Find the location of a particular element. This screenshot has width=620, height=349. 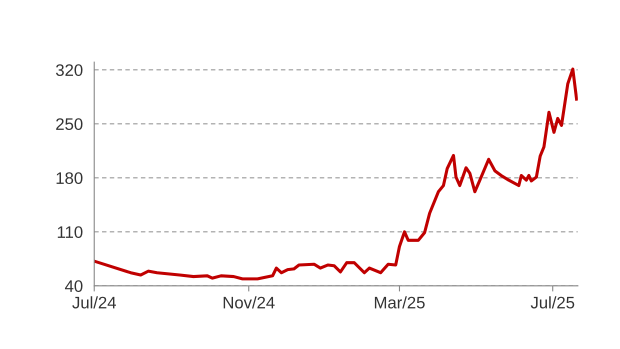

y-tick-label: 320 is located at coordinates (69, 70).